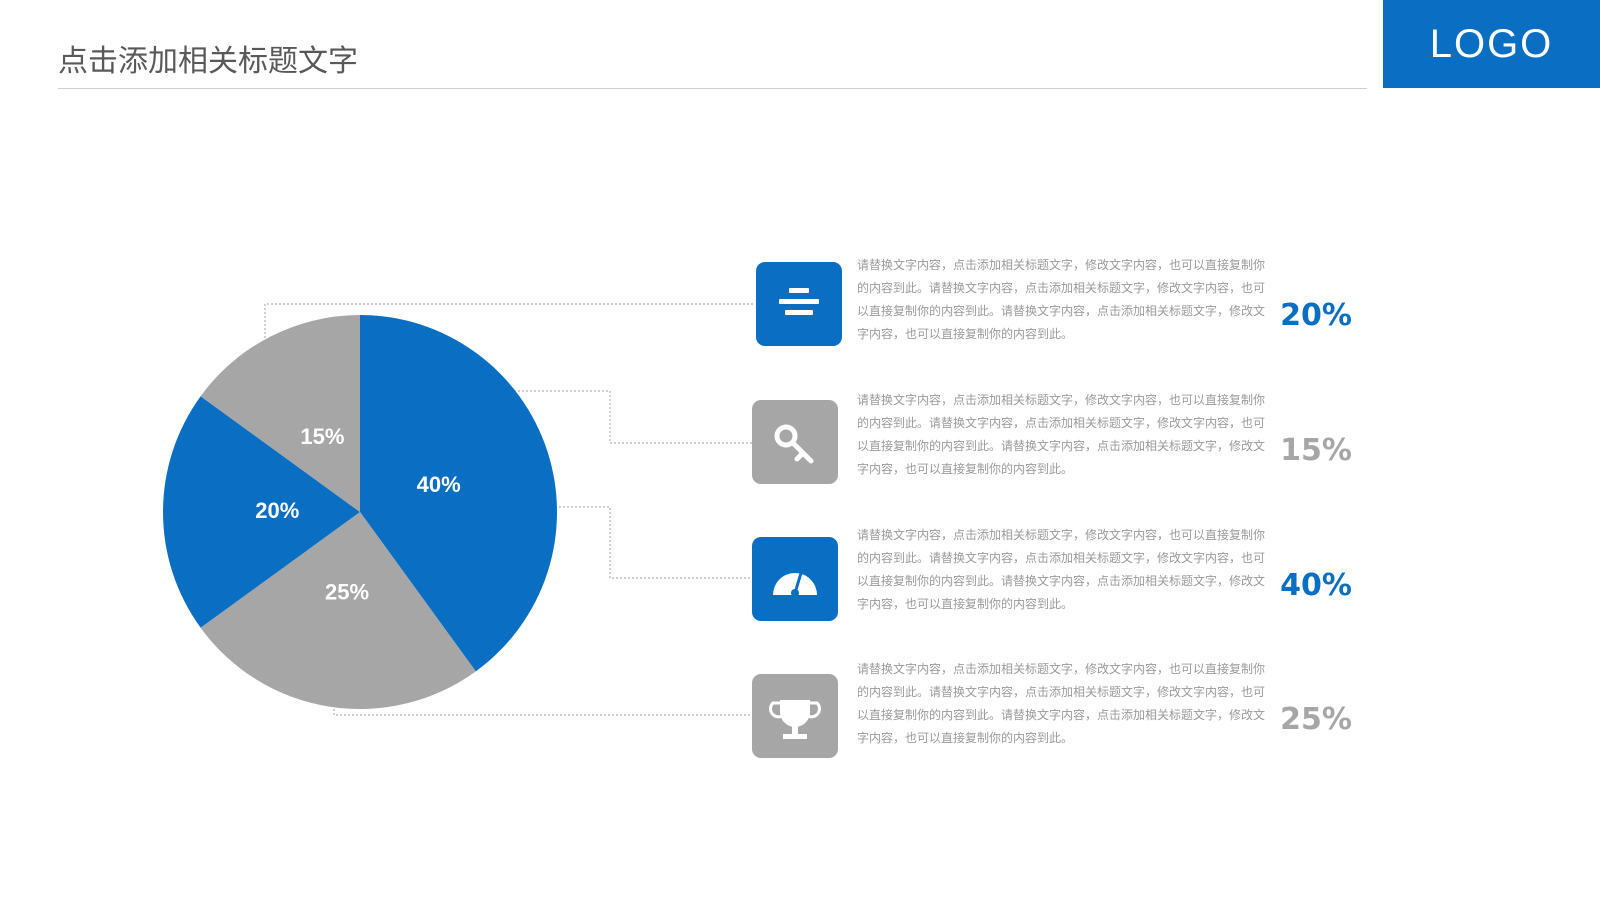 This screenshot has width=1600, height=900. What do you see at coordinates (208, 61) in the screenshot?
I see `slide-title: 点击添加相关标题文字` at bounding box center [208, 61].